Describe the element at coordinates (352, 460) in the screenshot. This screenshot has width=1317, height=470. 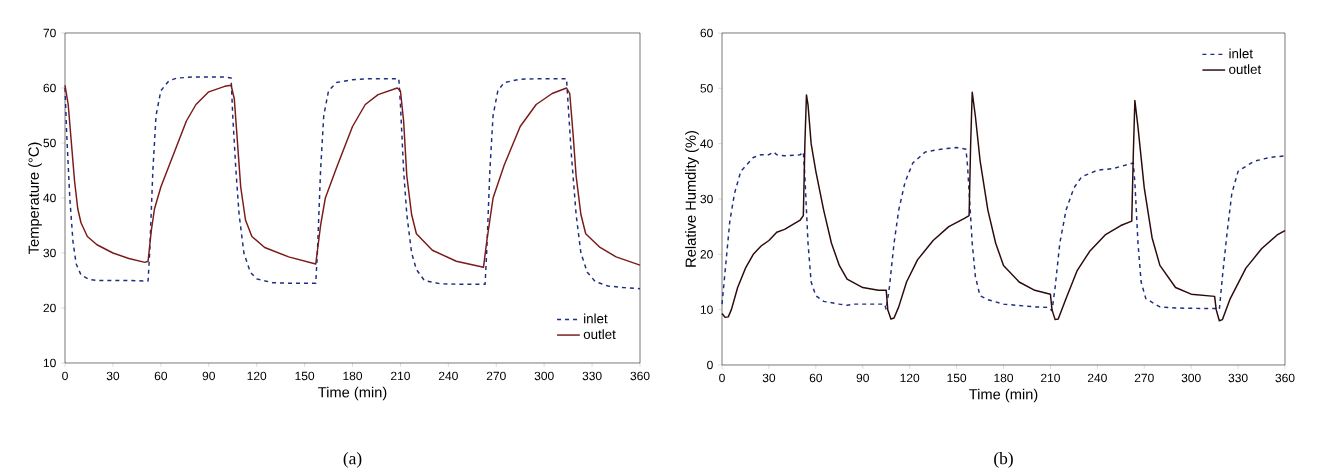
I see `text: (a)` at that location.